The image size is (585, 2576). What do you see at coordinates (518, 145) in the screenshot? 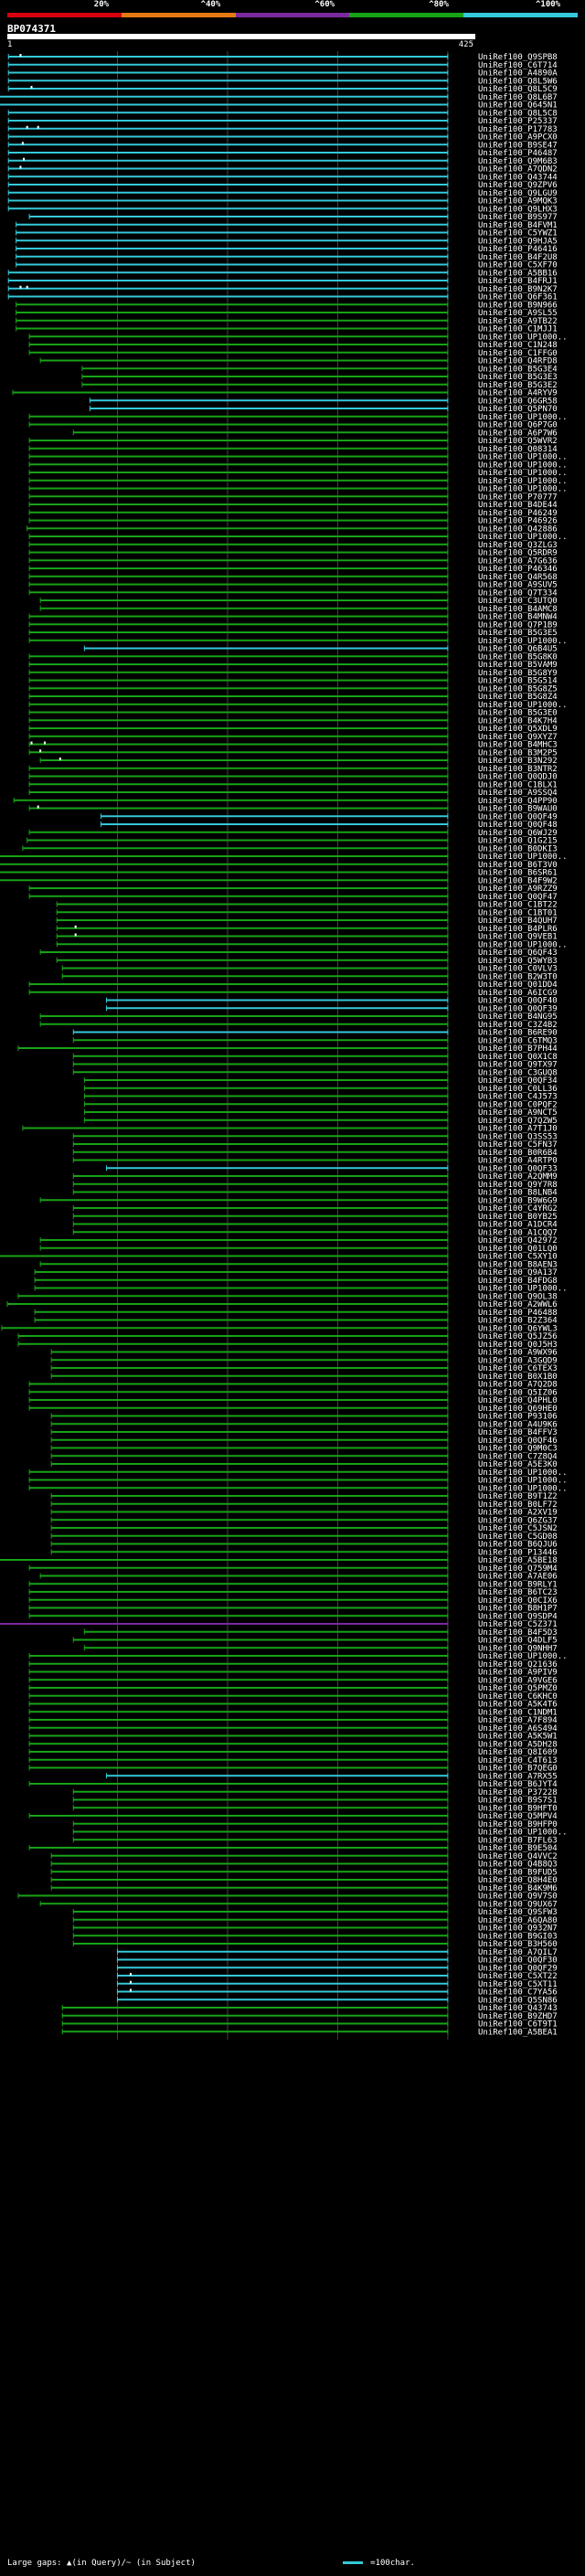
I see `hit-label: UniRef100_B9SE47` at bounding box center [518, 145].